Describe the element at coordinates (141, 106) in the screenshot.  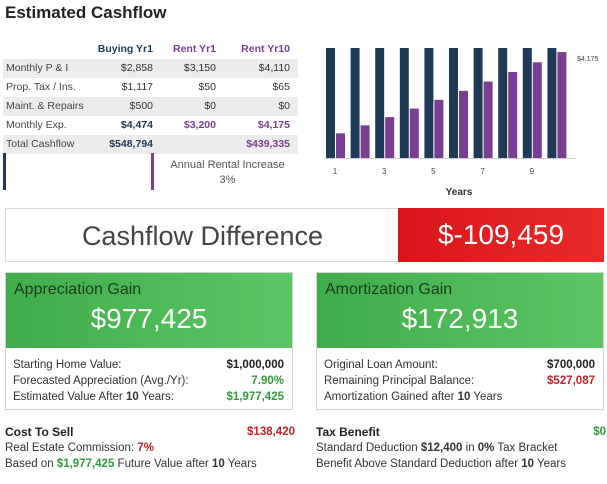
I see `cell-buy: $500` at that location.